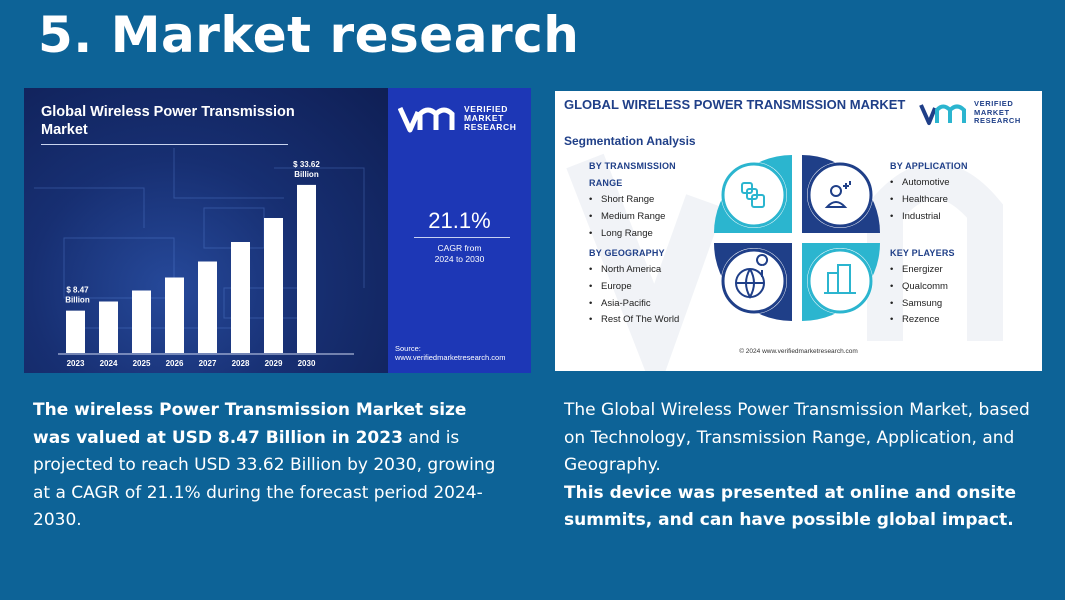 Image resolution: width=1065 pixels, height=600 pixels. I want to click on x-tick-label: 2028, so click(241, 363).